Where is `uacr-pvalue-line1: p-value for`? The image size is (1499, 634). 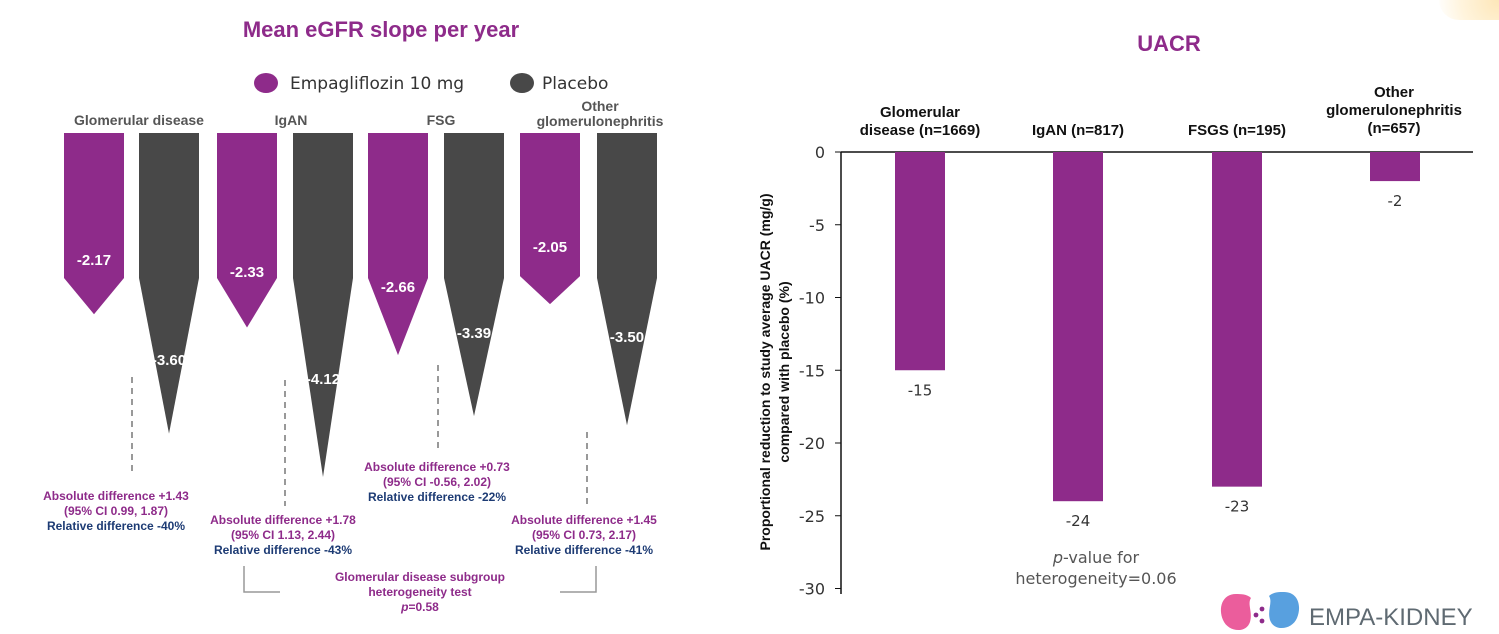 uacr-pvalue-line1: p-value for is located at coordinates (1096, 557).